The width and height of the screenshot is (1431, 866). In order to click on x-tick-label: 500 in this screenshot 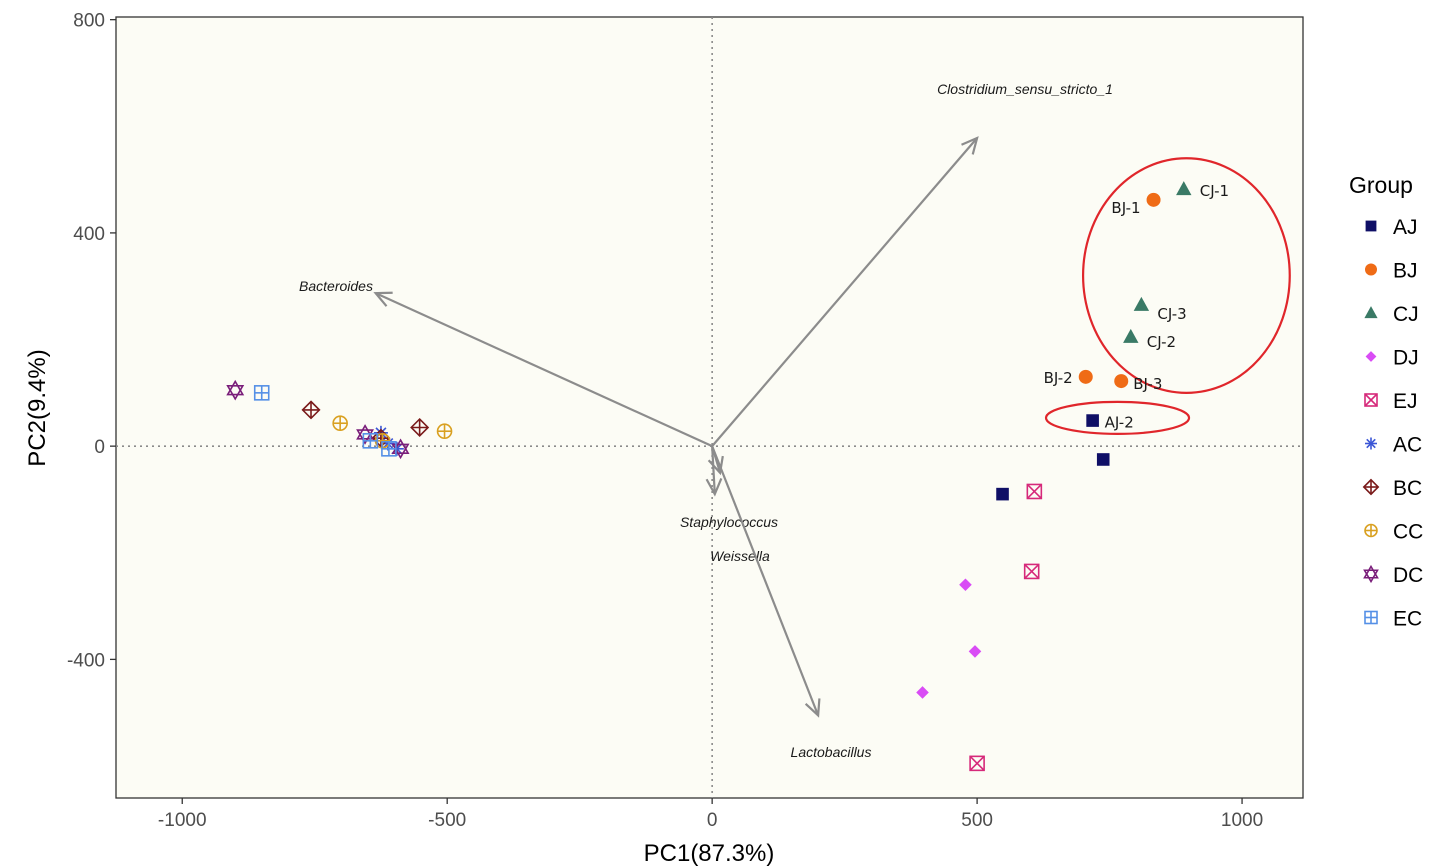, I will do `click(977, 820)`.